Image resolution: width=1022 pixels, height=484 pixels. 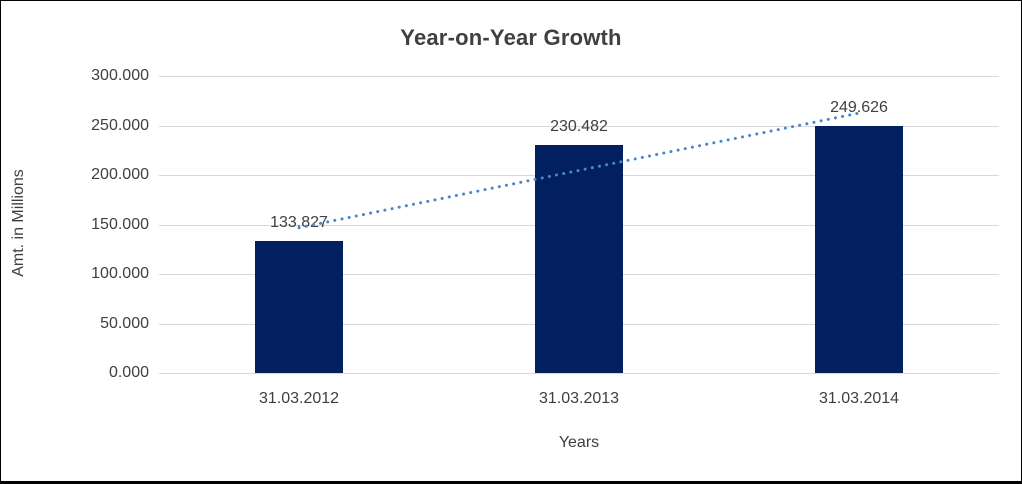 I want to click on y-tick-label: 0.000, so click(x=128, y=372).